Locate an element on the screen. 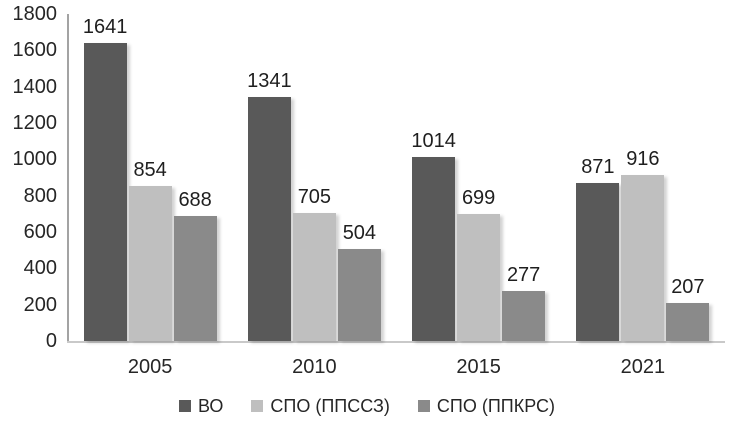 This screenshot has height=430, width=734. bar-series1-2010 is located at coordinates (269, 219).